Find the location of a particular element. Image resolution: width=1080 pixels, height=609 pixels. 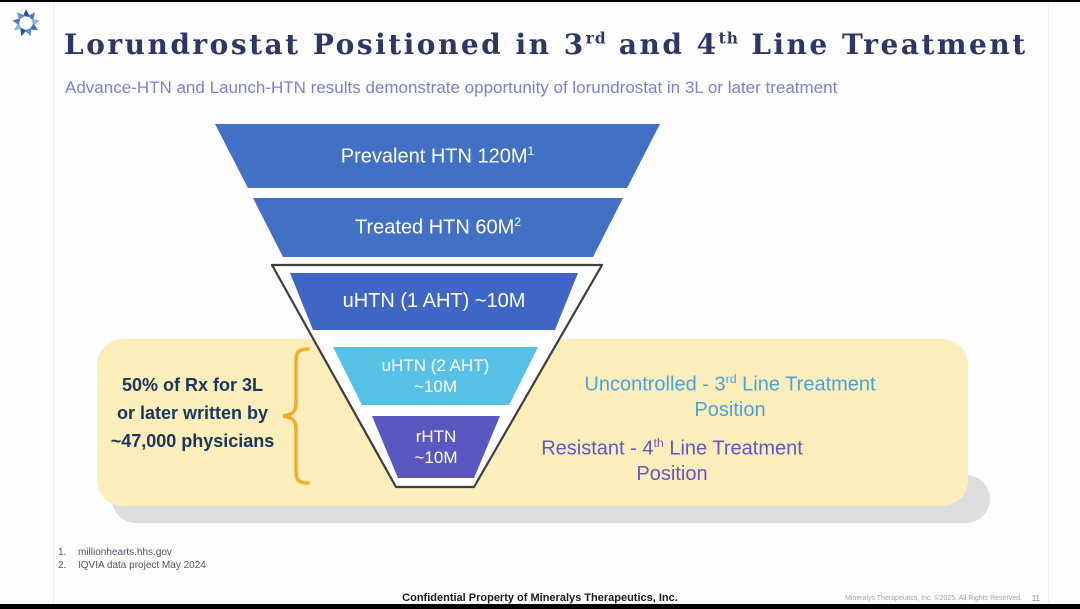

funnel-segment-label: Prevalent HTN 120M1 is located at coordinates (437, 155).